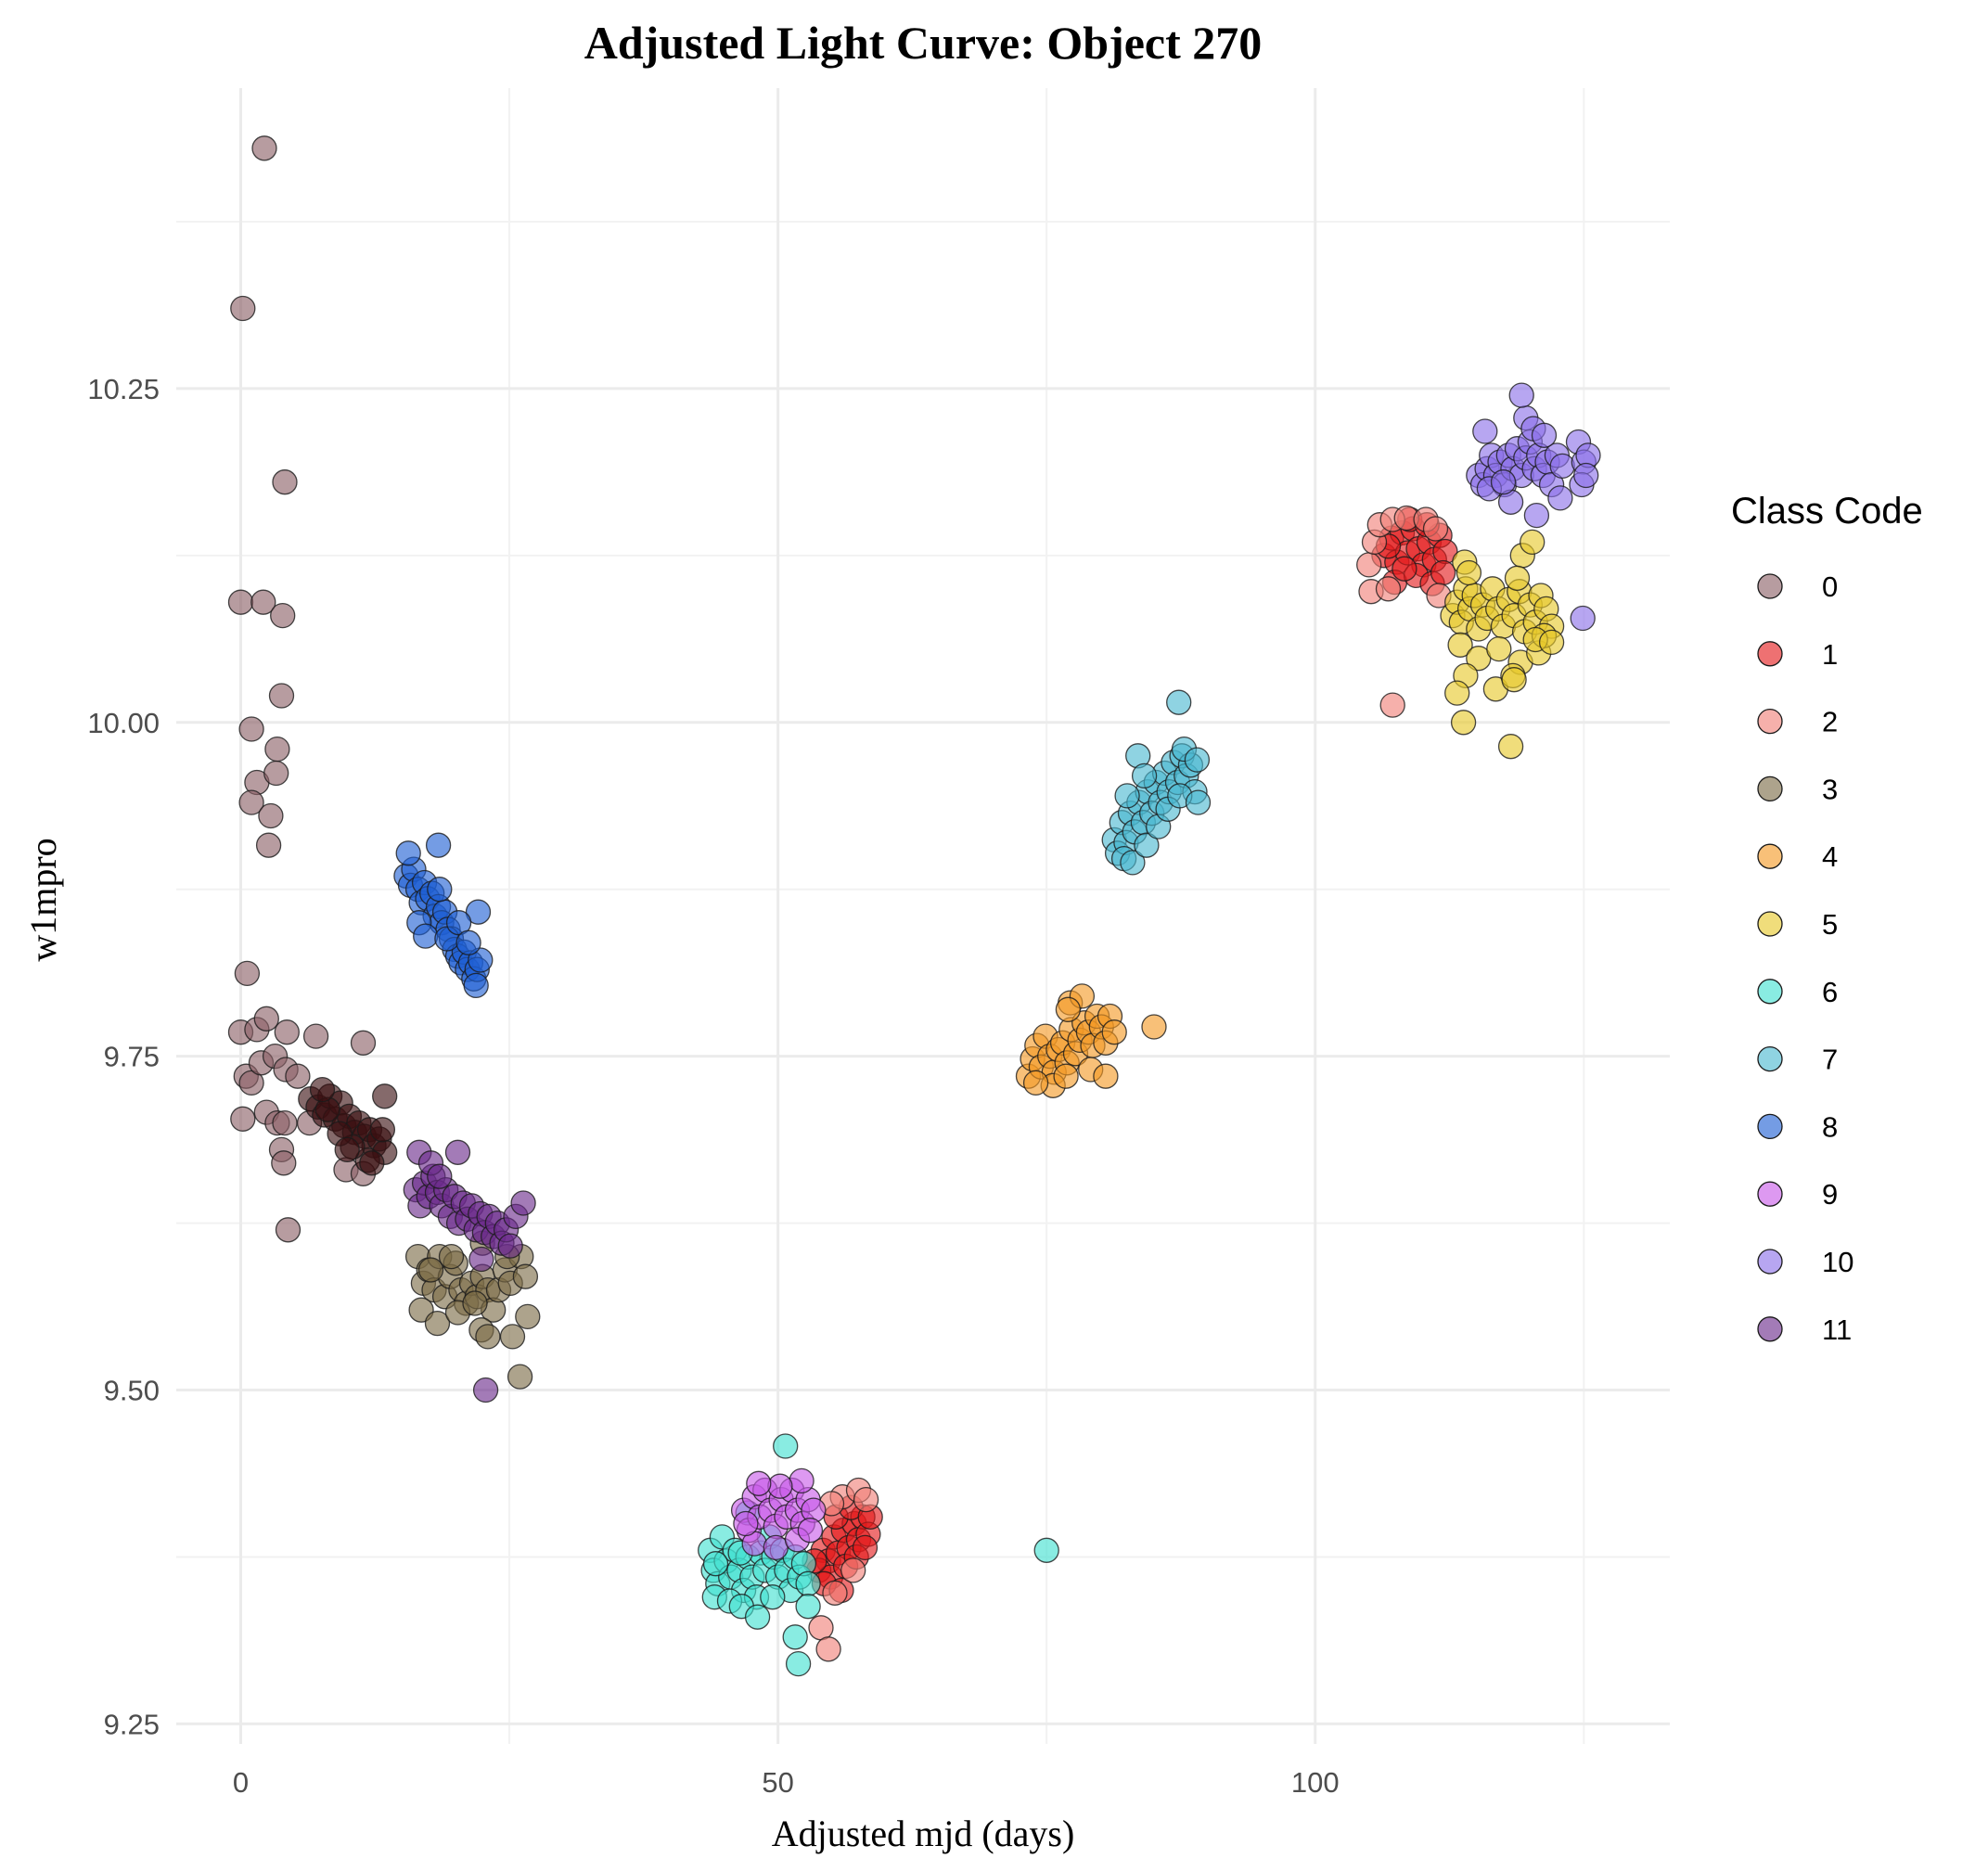 This screenshot has height=1871, width=1988. What do you see at coordinates (923, 43) in the screenshot?
I see `chart-title: Adjusted Light Curve: Object 270` at bounding box center [923, 43].